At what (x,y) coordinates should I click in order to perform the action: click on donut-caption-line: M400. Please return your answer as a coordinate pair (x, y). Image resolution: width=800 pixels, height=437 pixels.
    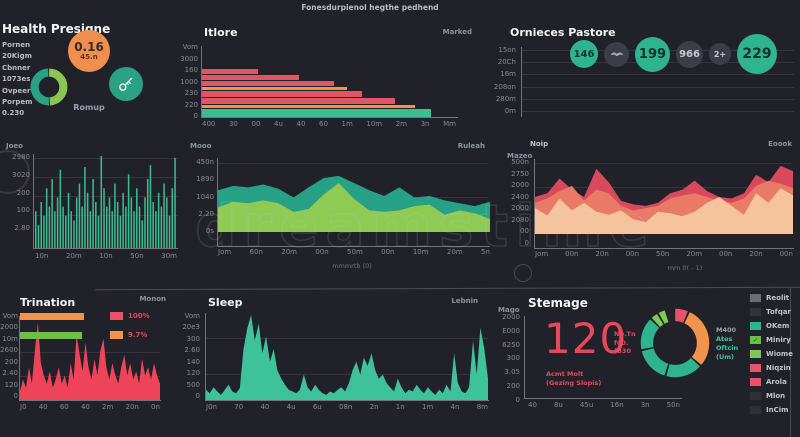
    Looking at the image, I should click on (726, 330).